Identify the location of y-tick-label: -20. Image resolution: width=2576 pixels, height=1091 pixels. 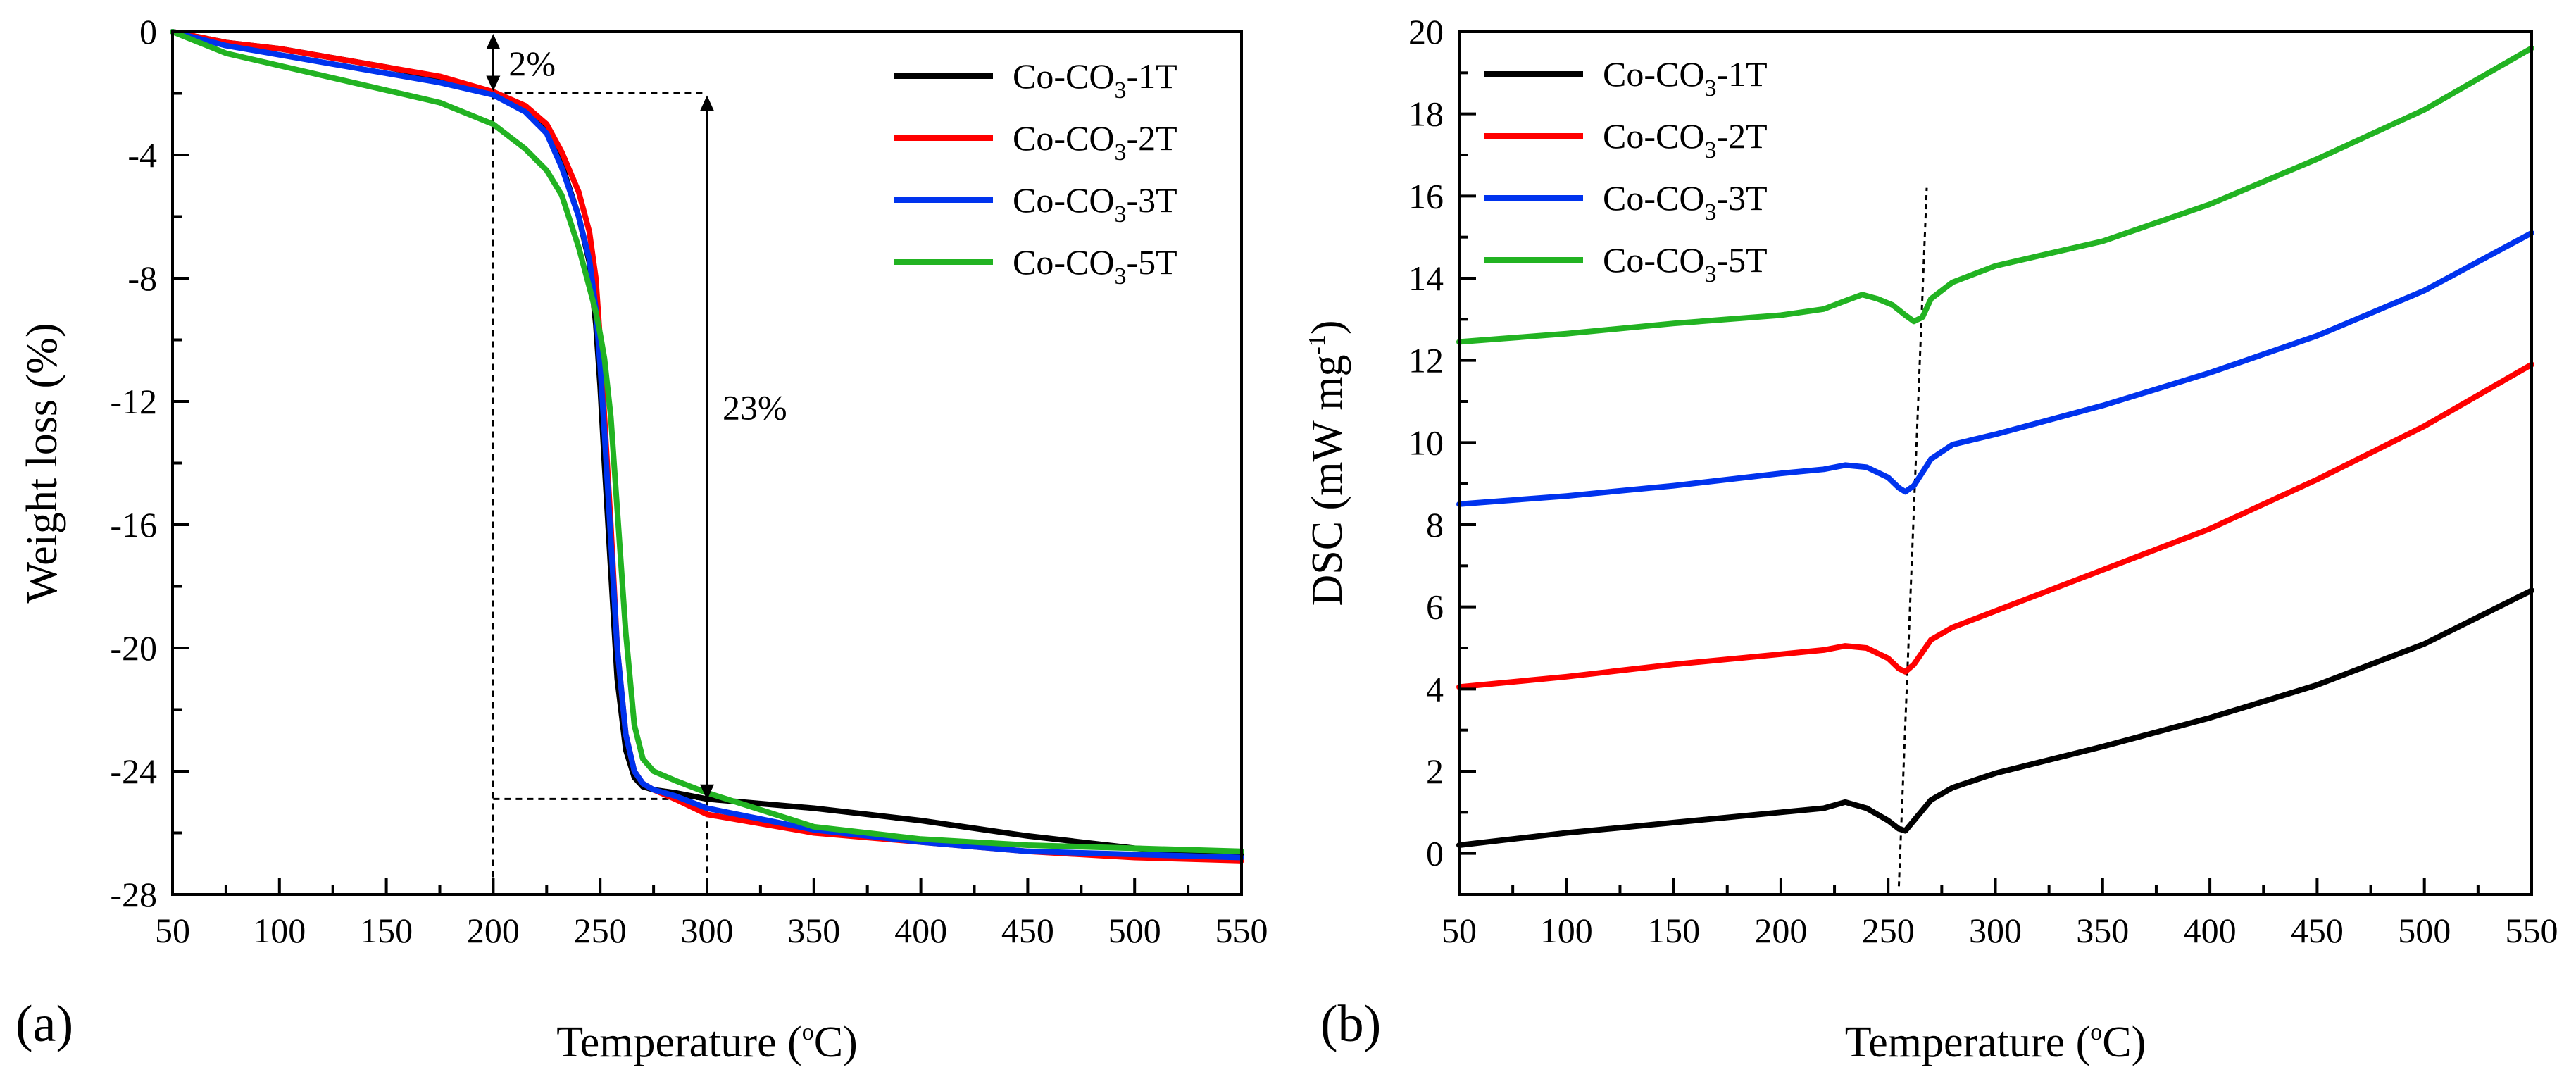
(133, 648).